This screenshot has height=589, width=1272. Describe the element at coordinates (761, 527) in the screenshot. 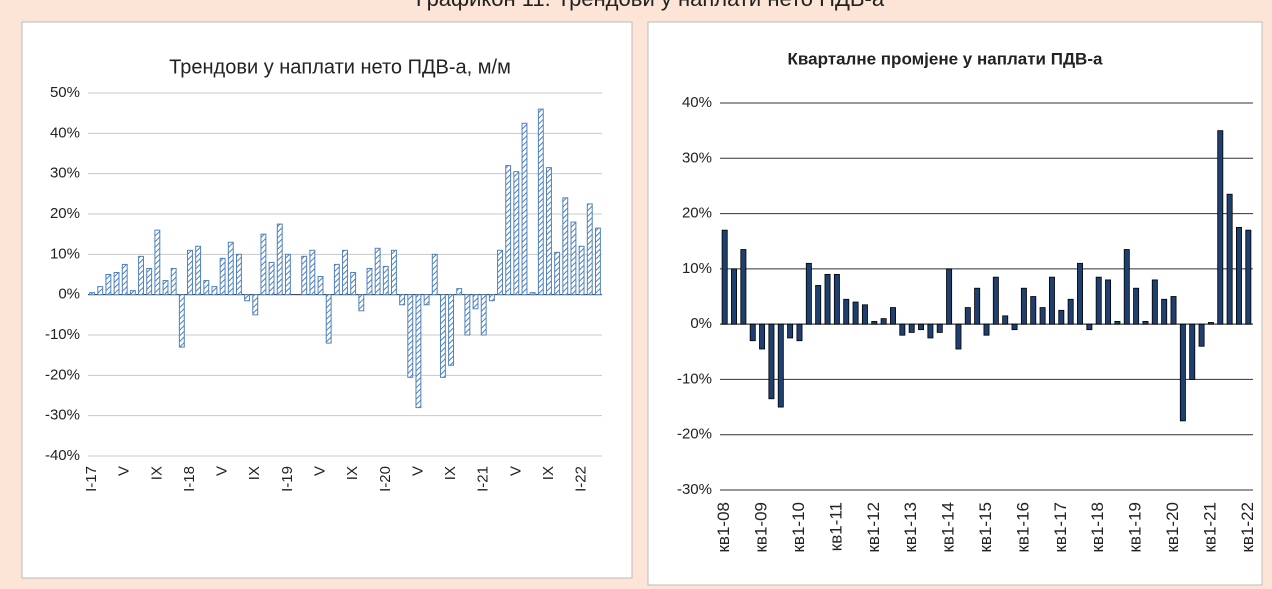

I see `x-tick-label: кв1-09` at that location.